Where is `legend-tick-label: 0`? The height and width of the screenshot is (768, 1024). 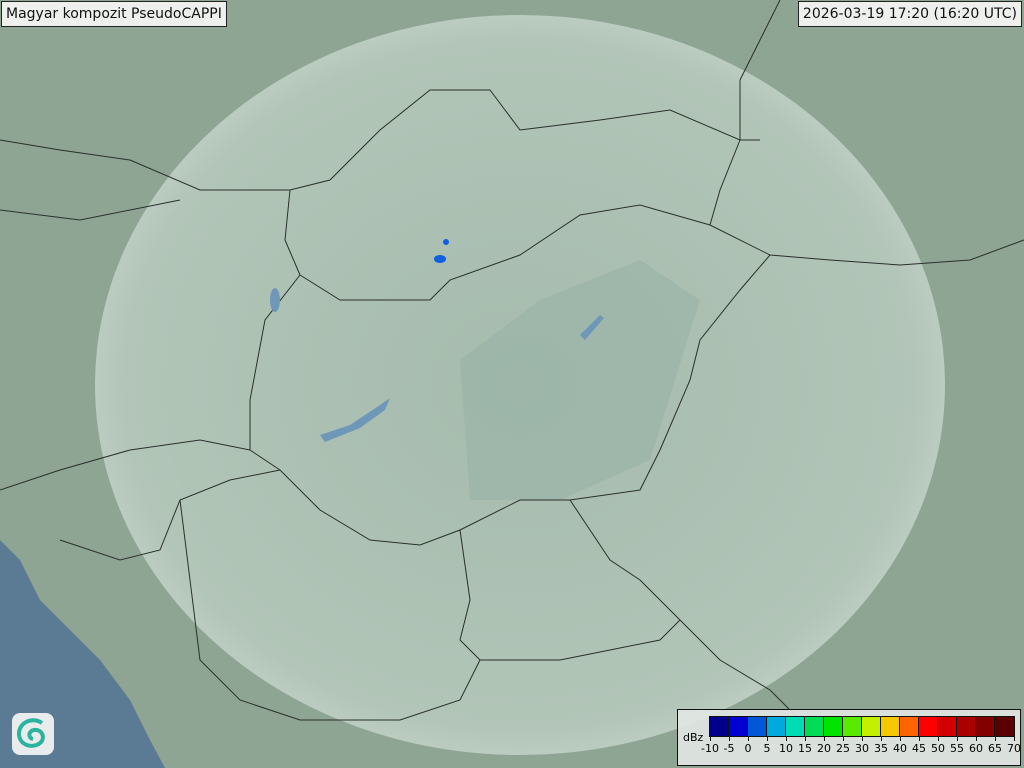 legend-tick-label: 0 is located at coordinates (748, 748).